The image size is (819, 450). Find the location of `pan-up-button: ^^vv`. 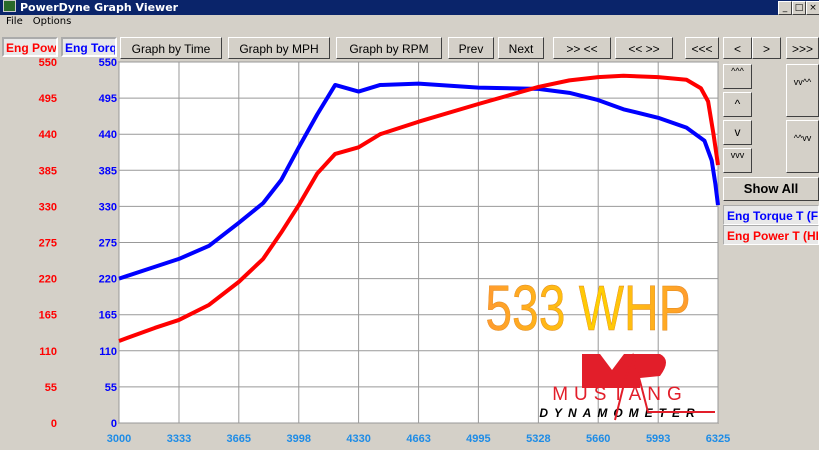

pan-up-button: ^^vv is located at coordinates (802, 146).